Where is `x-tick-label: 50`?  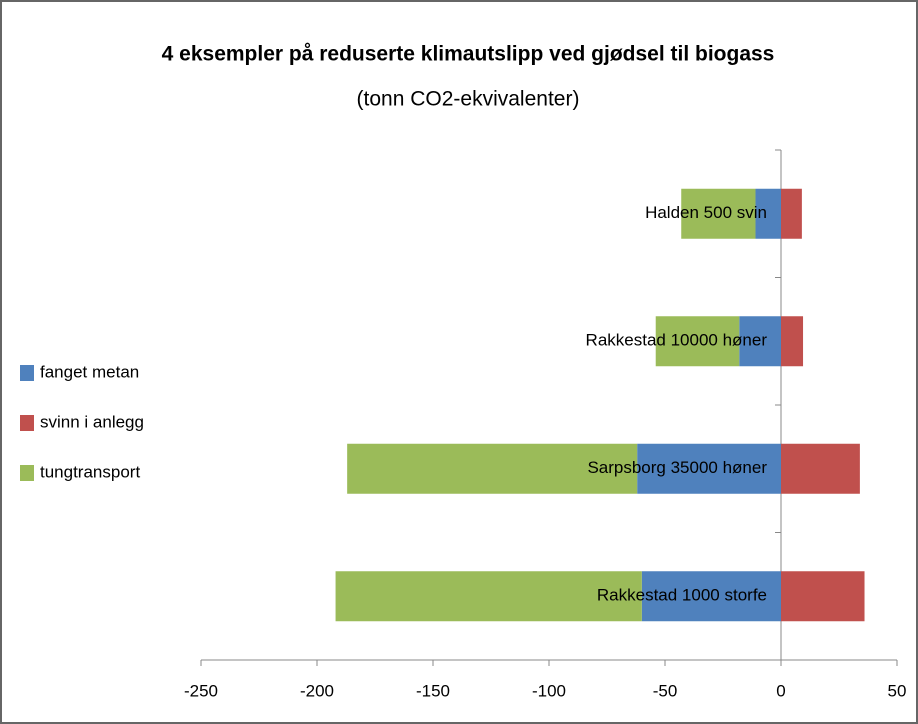
x-tick-label: 50 is located at coordinates (897, 690).